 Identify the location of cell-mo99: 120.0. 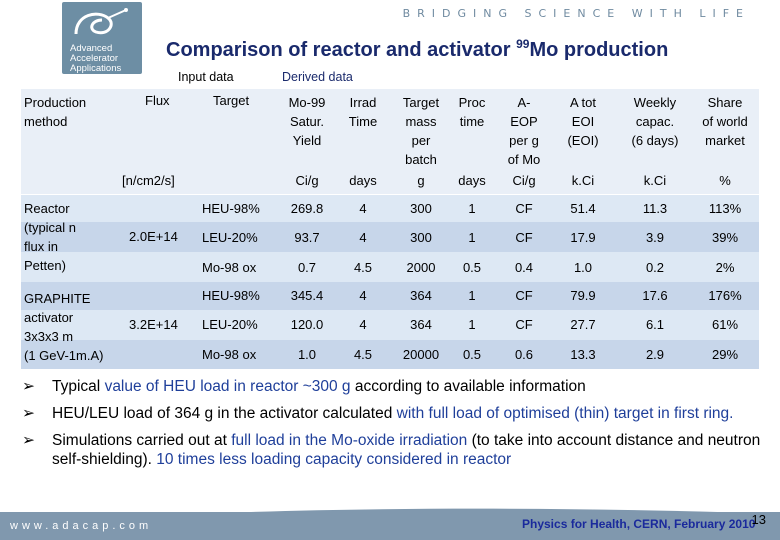
(307, 324).